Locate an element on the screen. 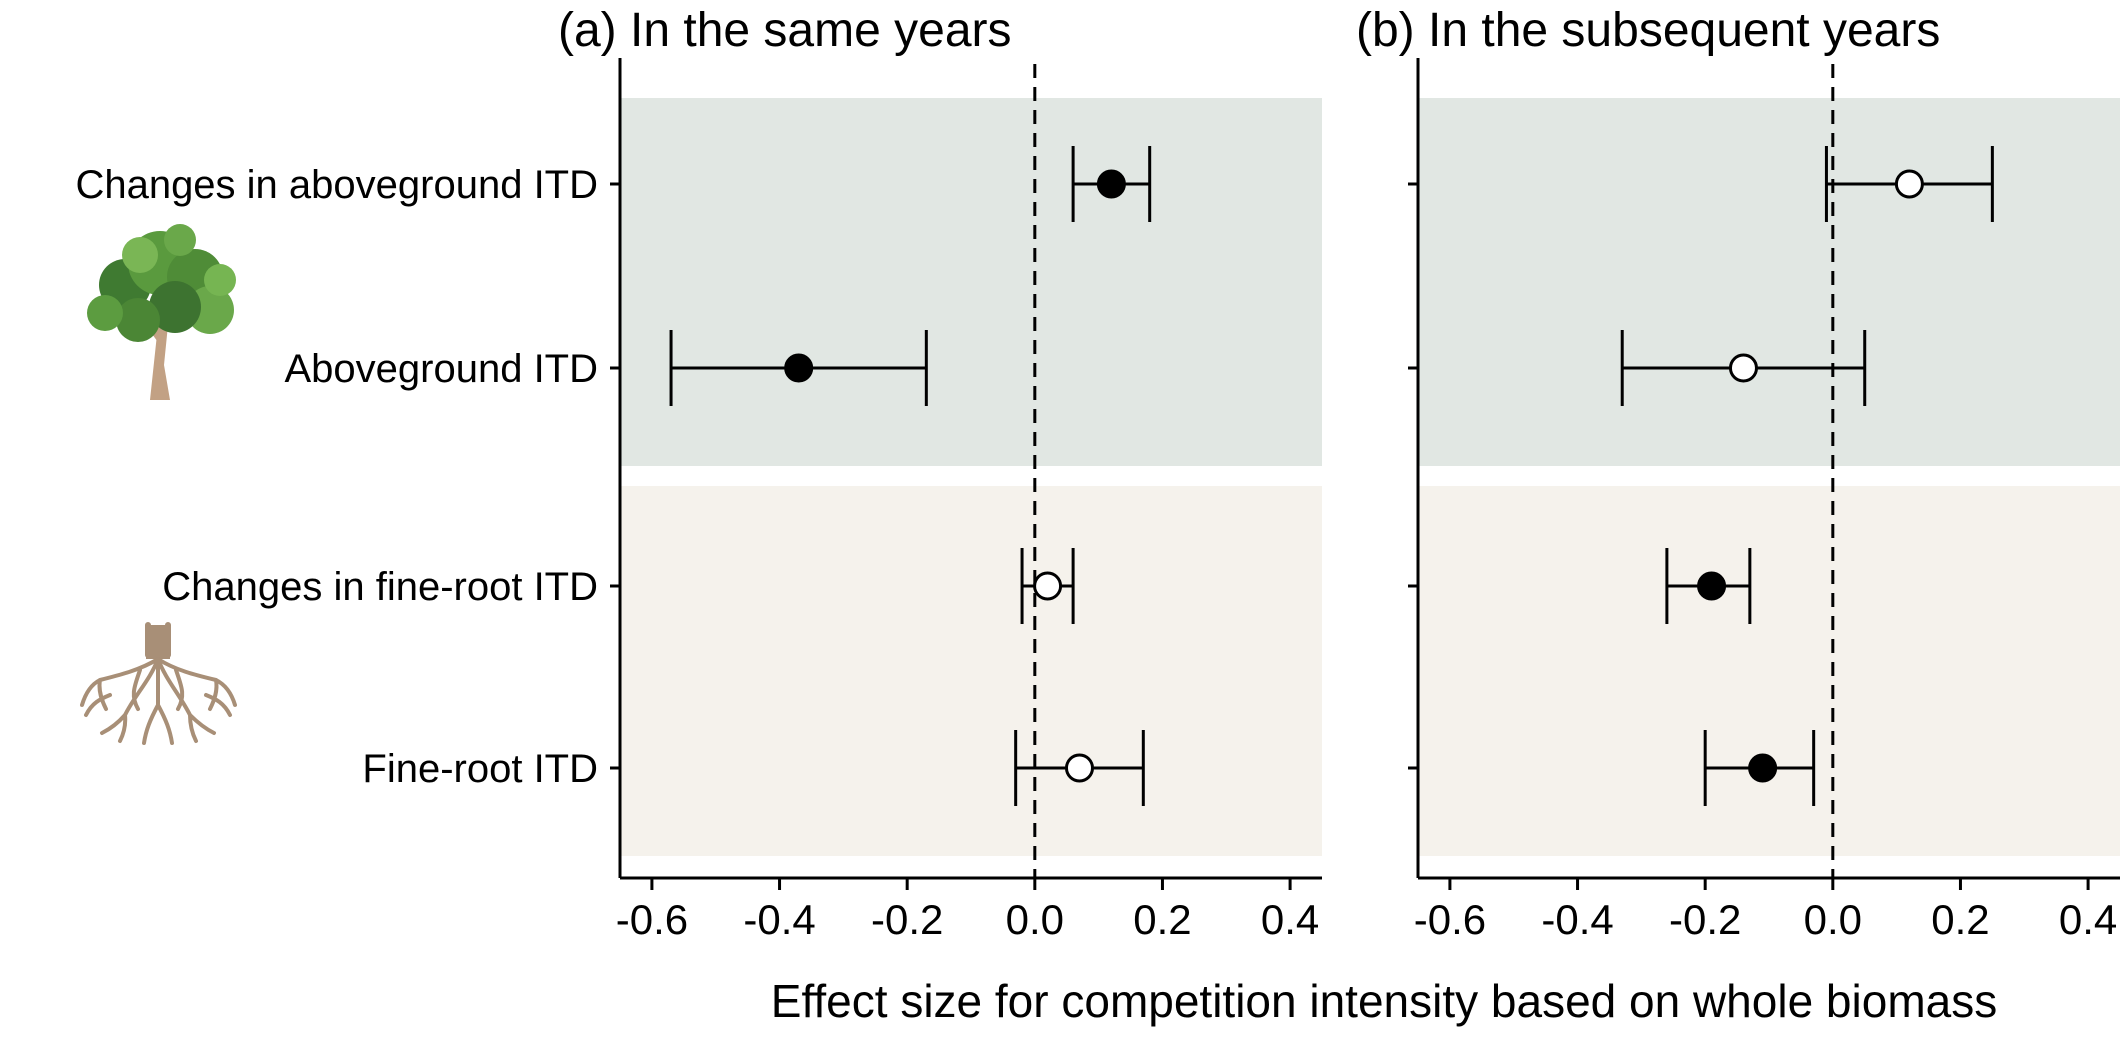 This screenshot has height=1038, width=2128. tree-icon is located at coordinates (161, 312).